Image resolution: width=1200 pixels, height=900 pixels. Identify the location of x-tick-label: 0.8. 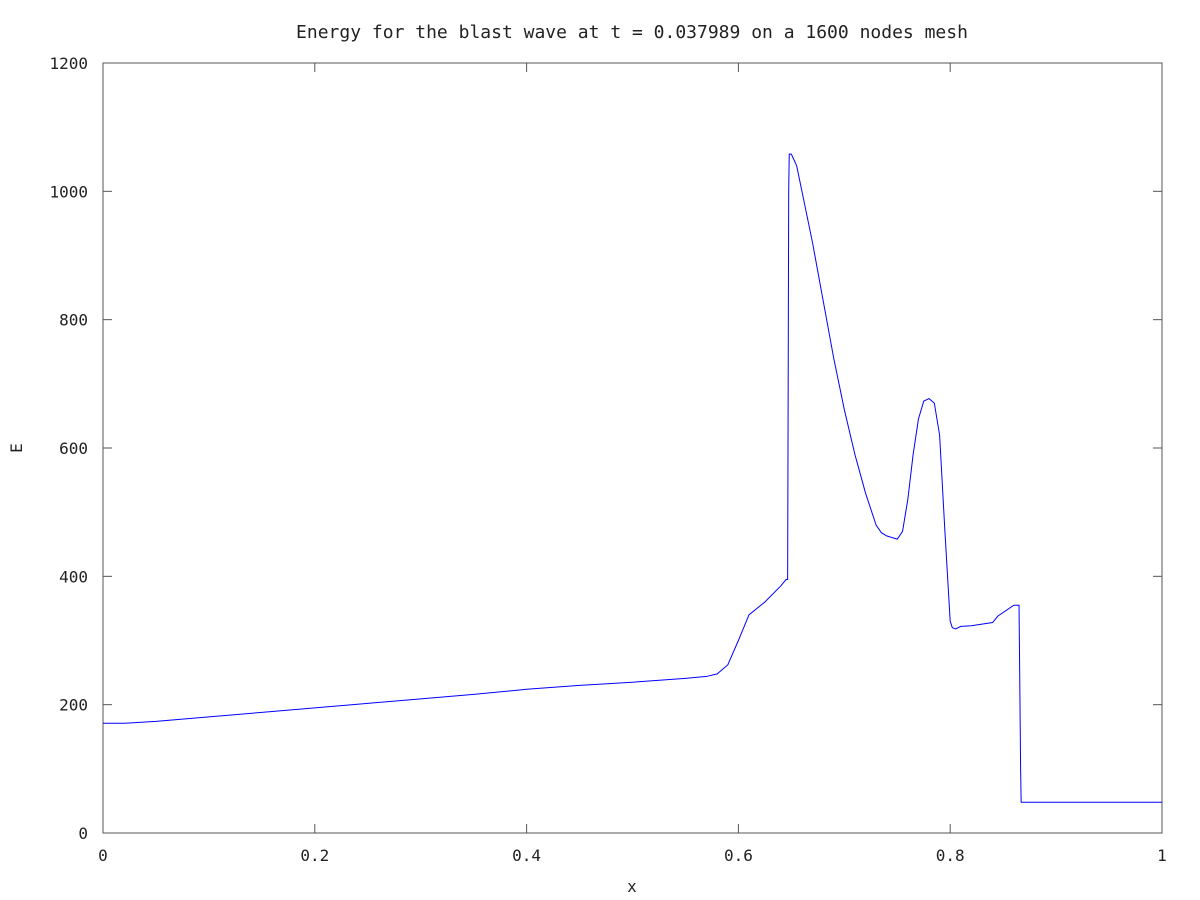
(950, 855).